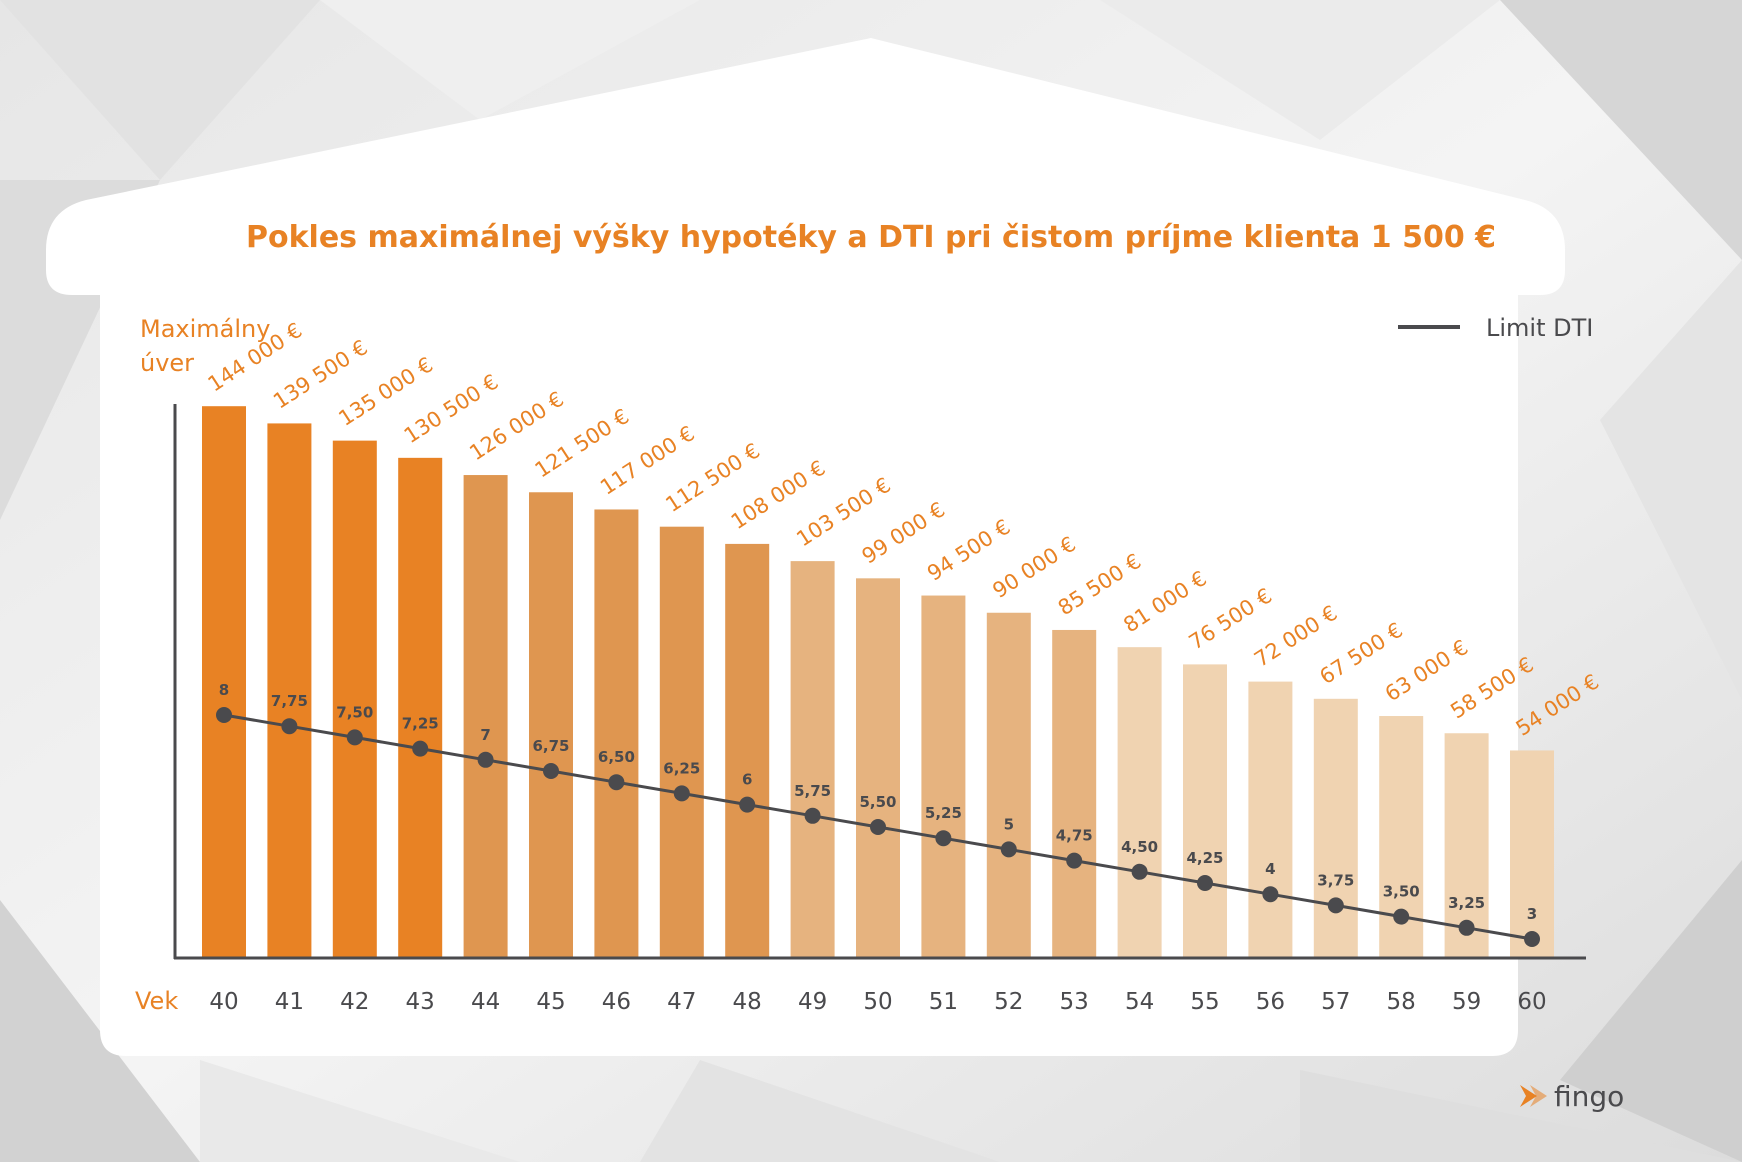  What do you see at coordinates (167, 363) in the screenshot?
I see `y-axis-label-line2: úver` at bounding box center [167, 363].